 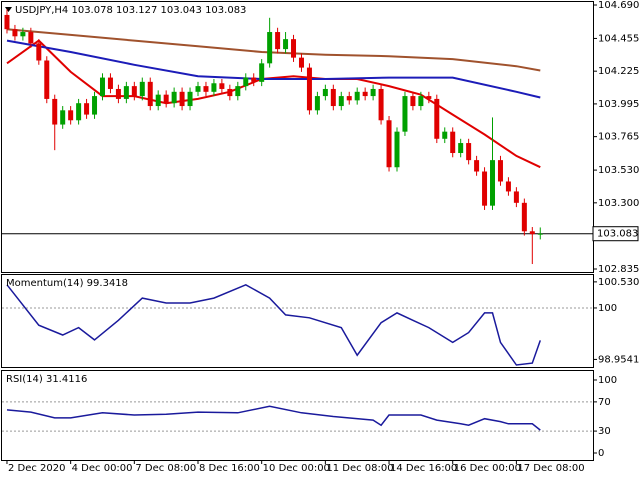 I want to click on y-tick-label: 98.9541, so click(x=618, y=359).